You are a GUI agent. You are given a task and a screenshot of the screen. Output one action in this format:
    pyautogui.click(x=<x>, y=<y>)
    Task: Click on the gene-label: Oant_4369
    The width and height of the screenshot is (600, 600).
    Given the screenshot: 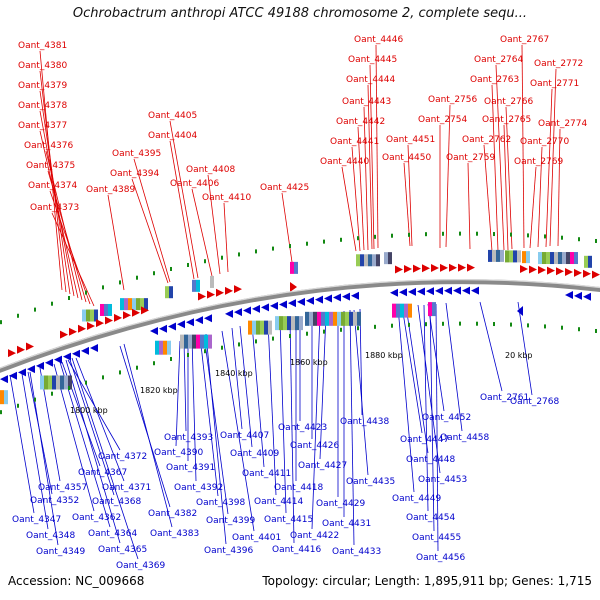 What is the action you would take?
    pyautogui.click(x=141, y=566)
    